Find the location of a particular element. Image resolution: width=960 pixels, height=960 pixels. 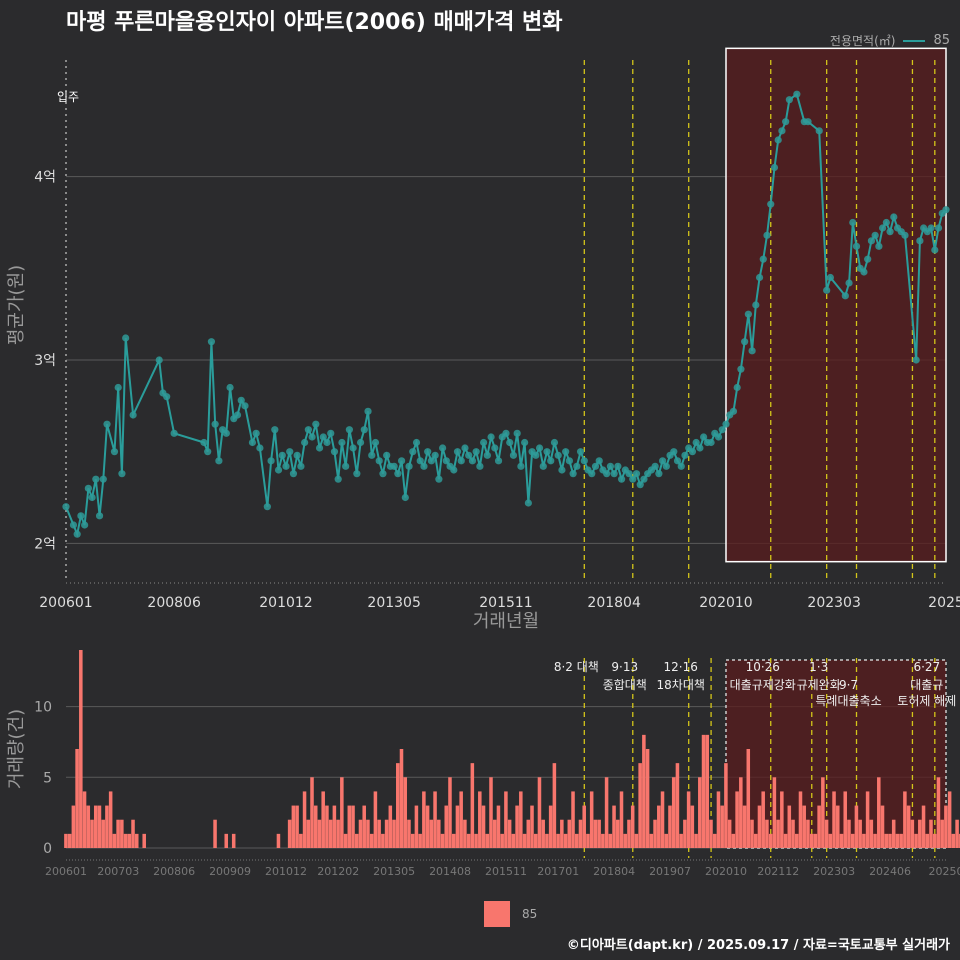

legend-top: 전용면적(㎡) 85 is located at coordinates (890, 40).